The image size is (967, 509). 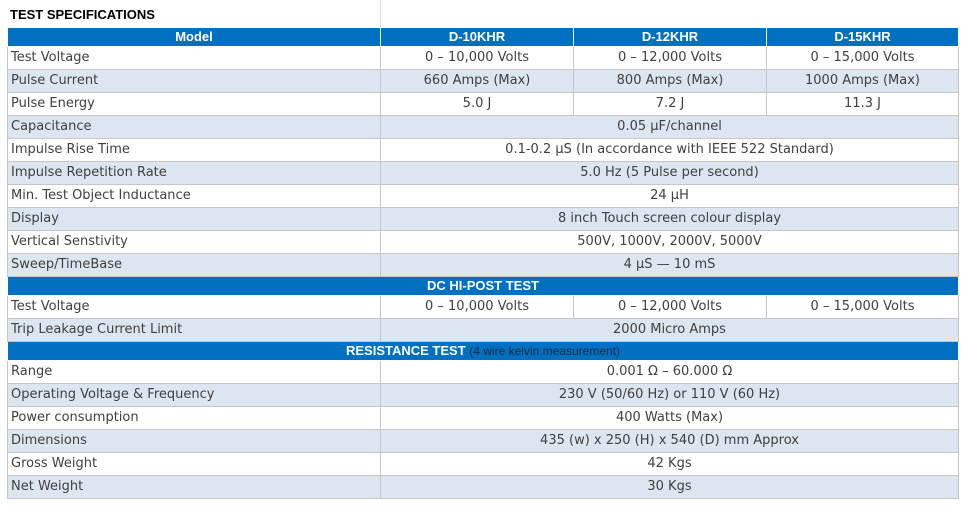 I want to click on spec-value: 500V, 1000V, 2000V, 5000V, so click(x=669, y=242).